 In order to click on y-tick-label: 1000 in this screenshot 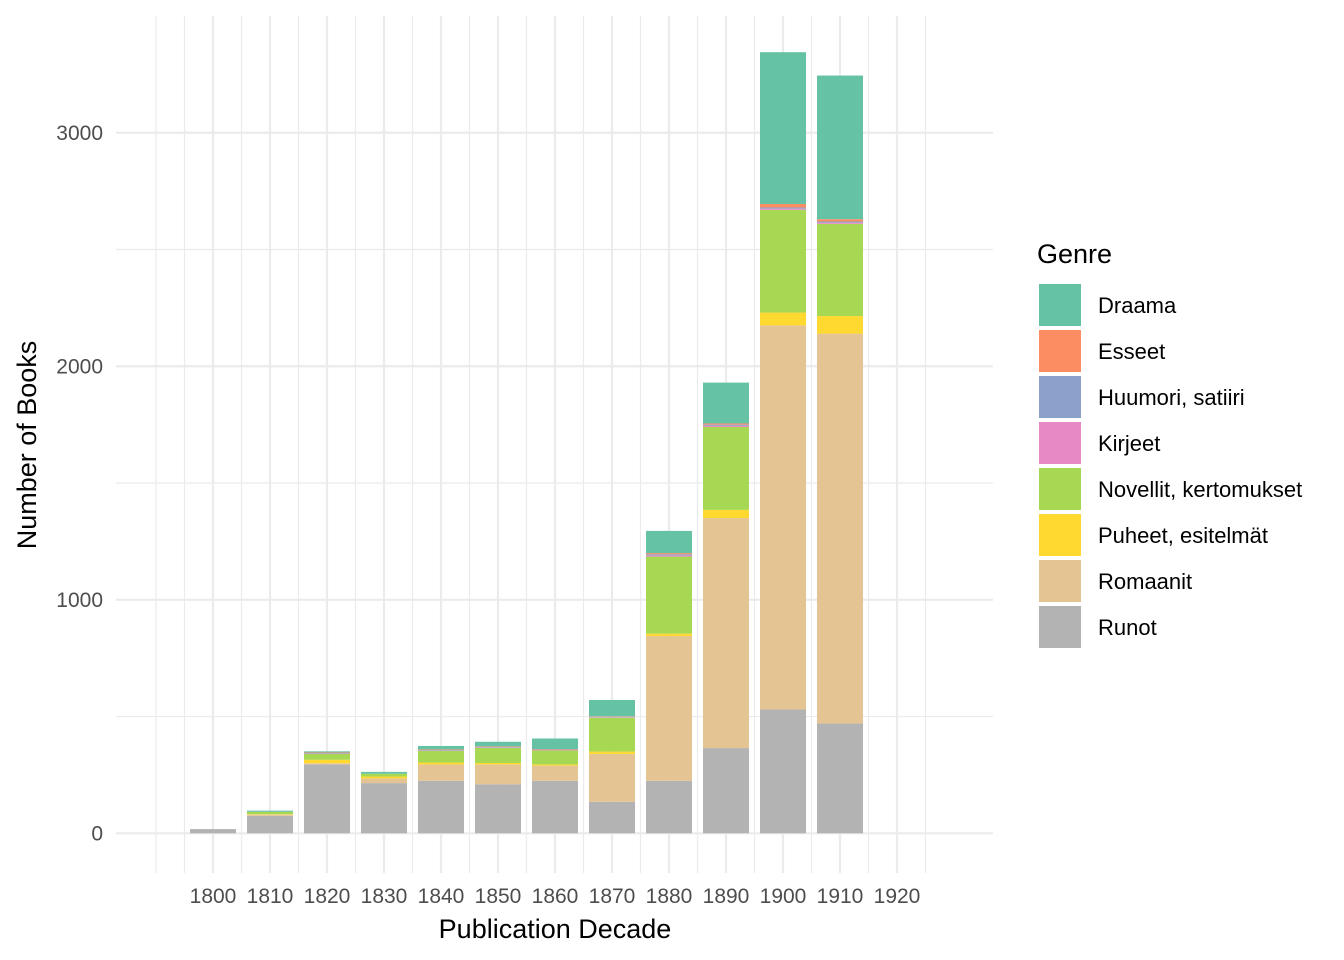, I will do `click(79, 600)`.